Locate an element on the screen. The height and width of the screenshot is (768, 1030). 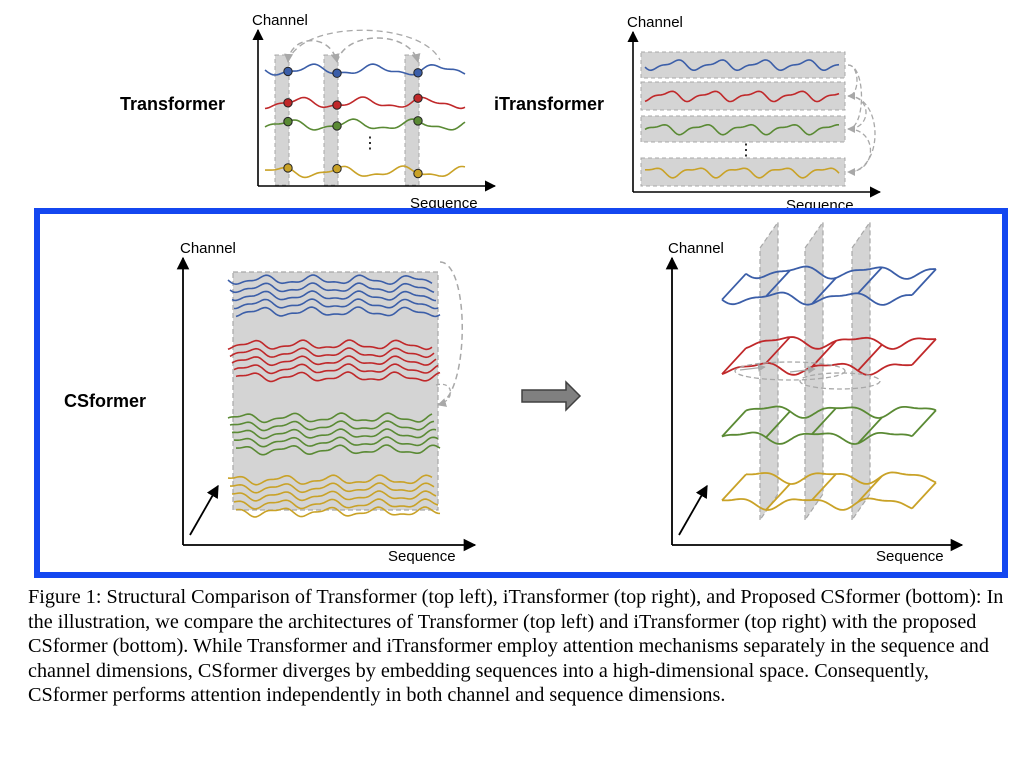
itransformer-channel-waves is located at coordinates (742, 119).